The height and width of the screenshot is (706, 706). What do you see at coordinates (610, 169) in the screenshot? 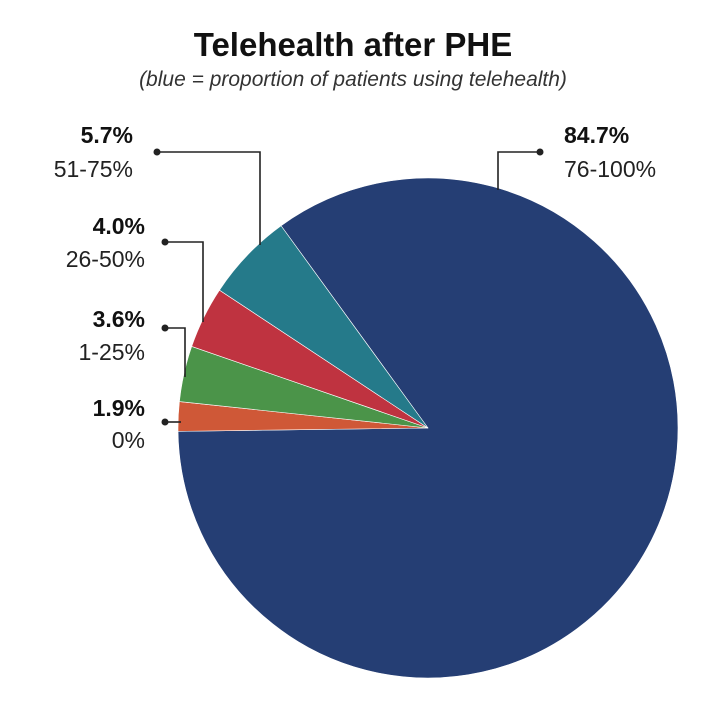
I see `data-label-76-100-range: 76-100%` at bounding box center [610, 169].